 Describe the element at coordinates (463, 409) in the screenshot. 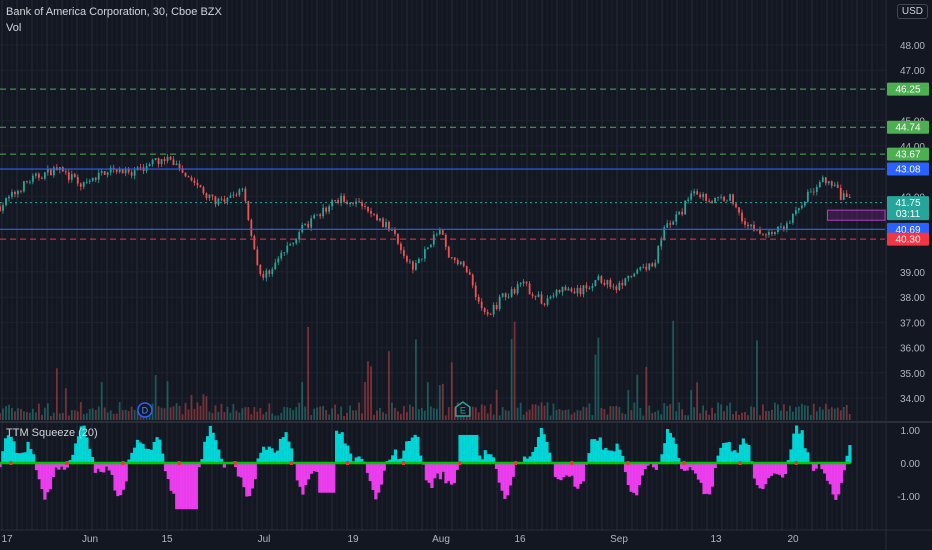

I see `earnings-marker` at that location.